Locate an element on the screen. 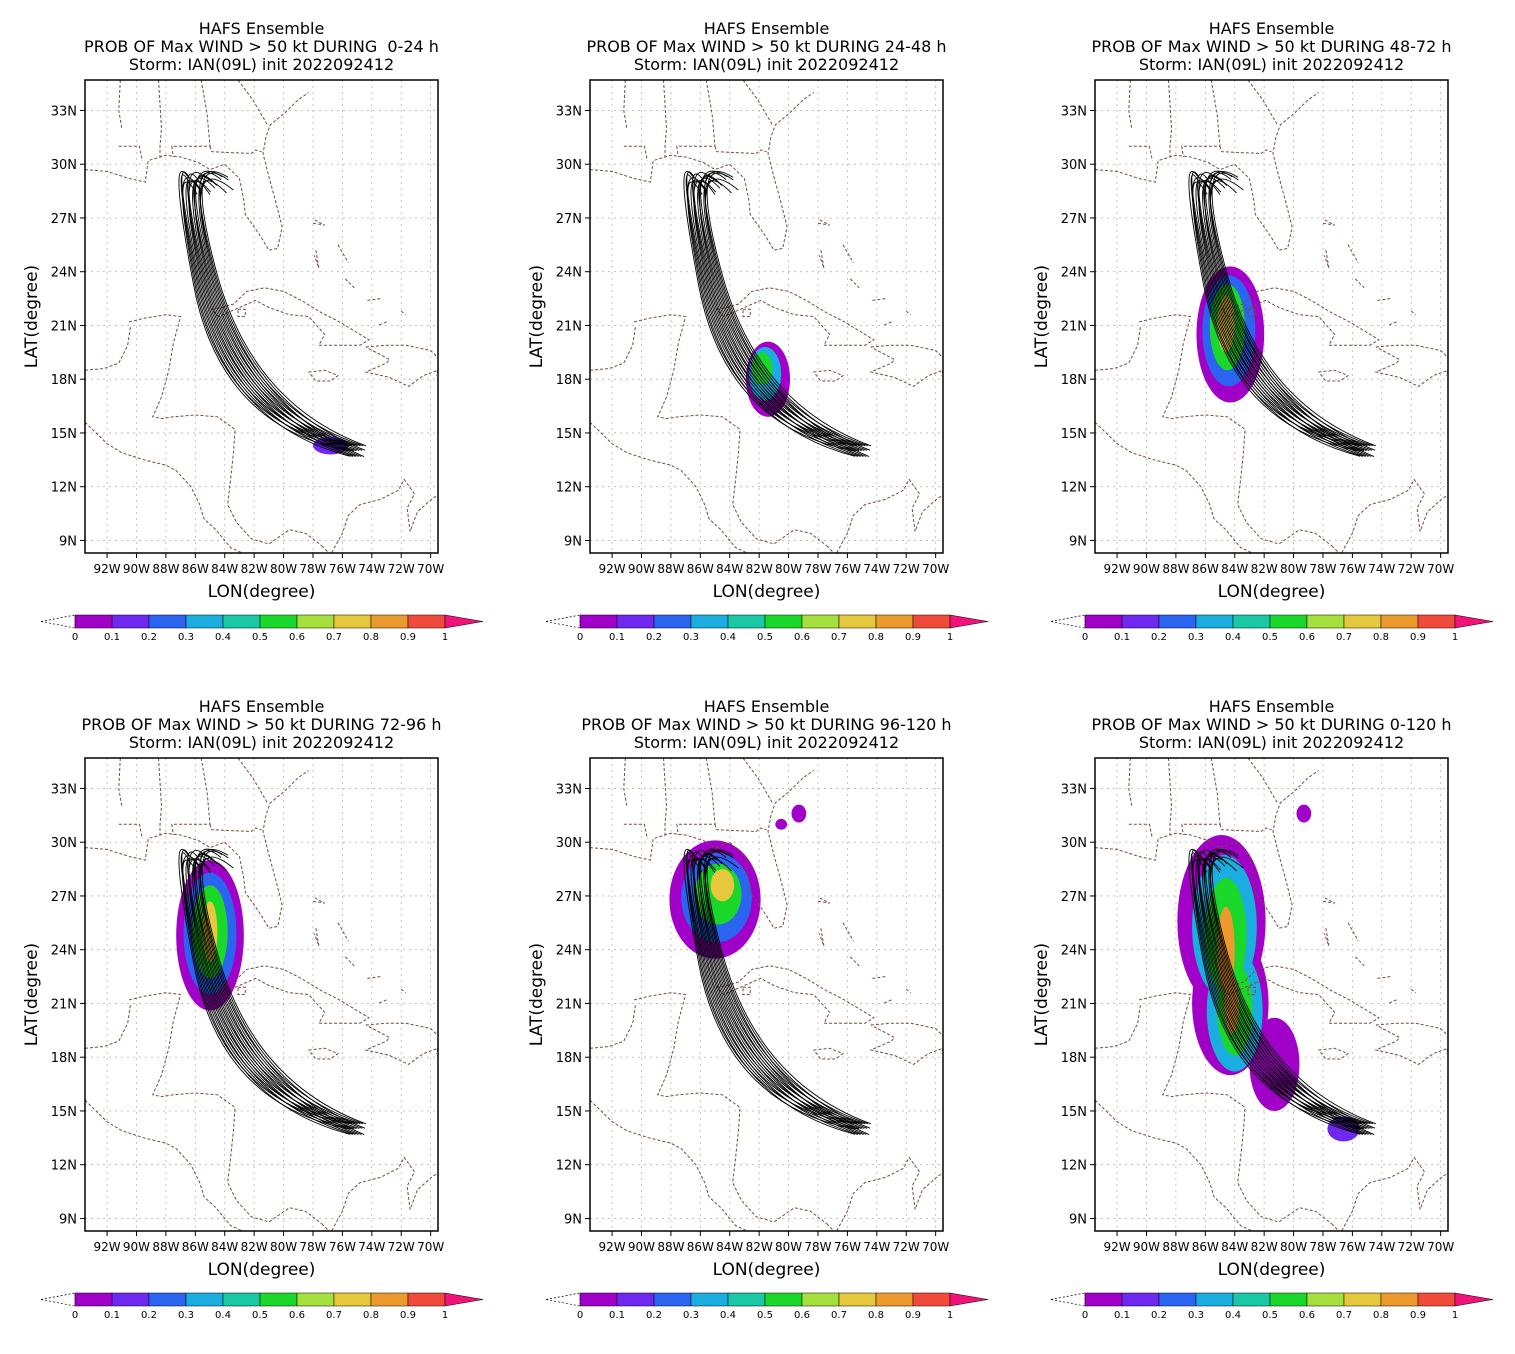 The height and width of the screenshot is (1354, 1515). lon-tick-label: 74W is located at coordinates (371, 569).